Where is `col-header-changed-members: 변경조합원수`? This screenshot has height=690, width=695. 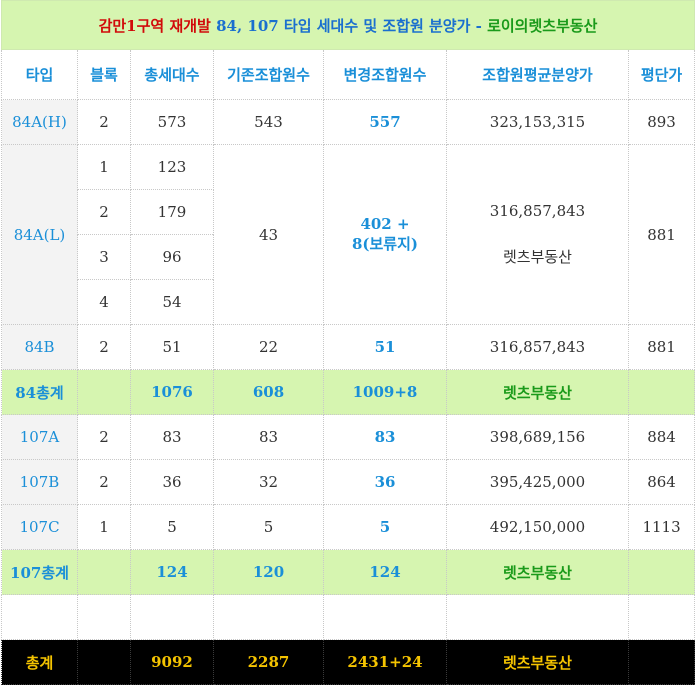 col-header-changed-members: 변경조합원수 is located at coordinates (385, 74).